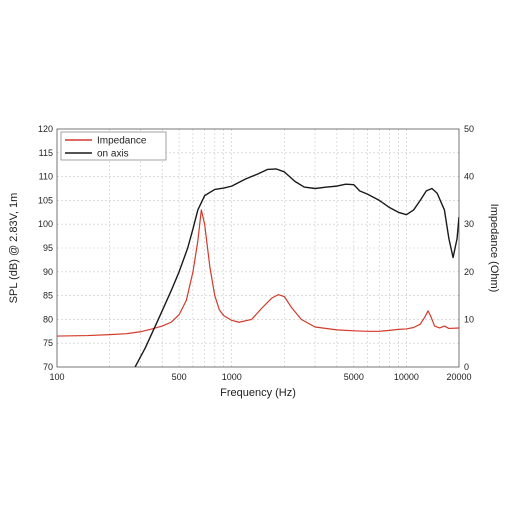 The height and width of the screenshot is (512, 512). Describe the element at coordinates (46, 153) in the screenshot. I see `y-left-tick-label: 115` at that location.